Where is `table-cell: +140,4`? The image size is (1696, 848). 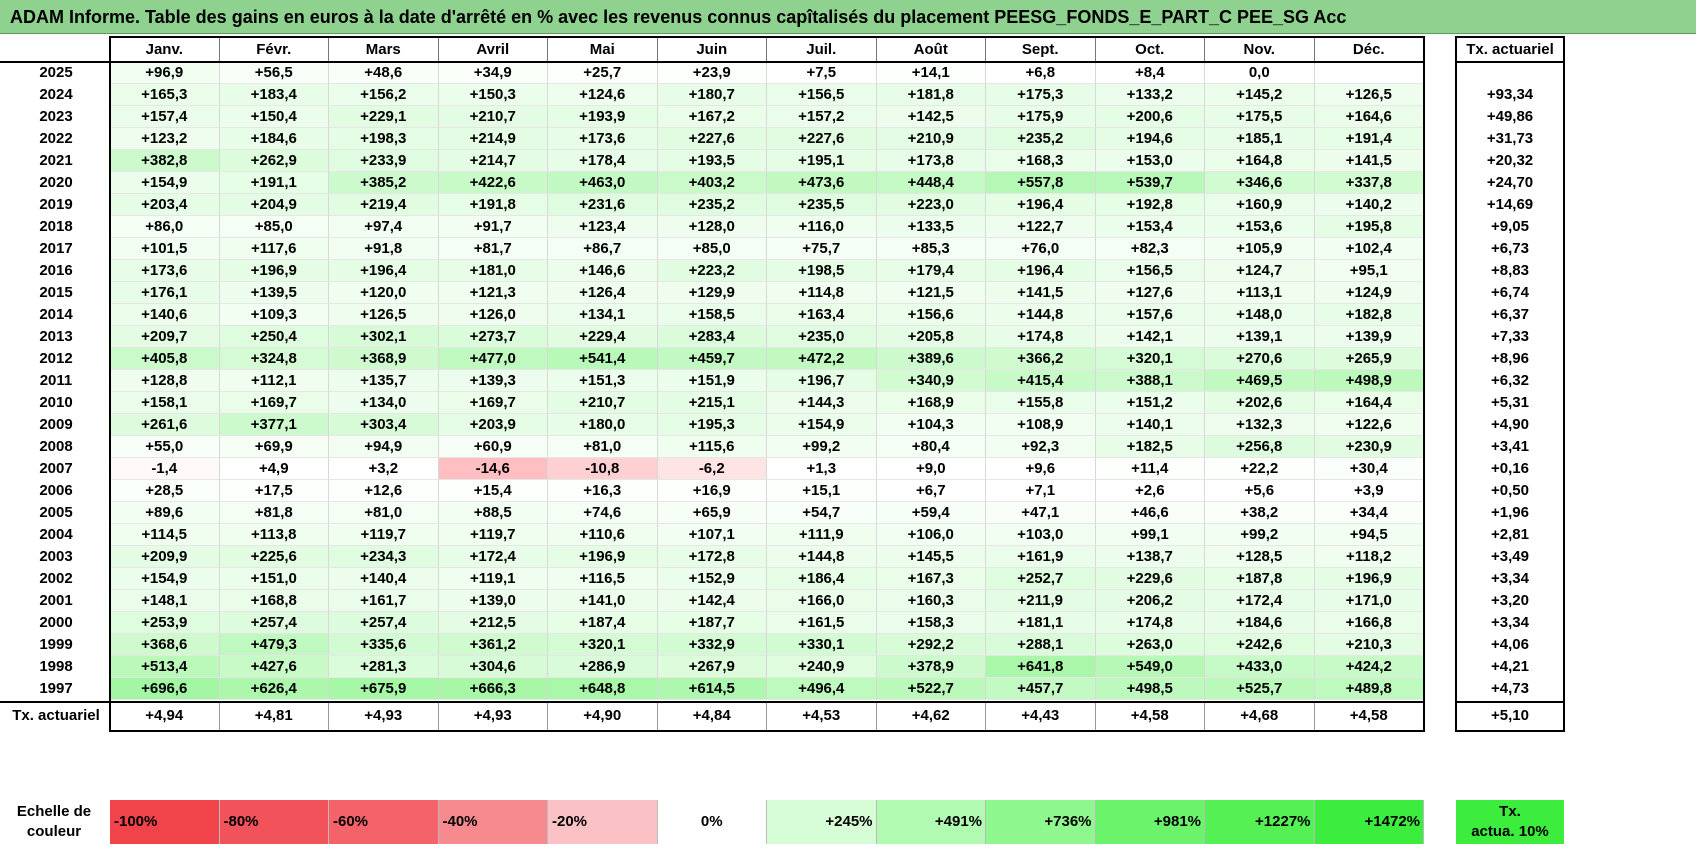
table-cell: +140,4 is located at coordinates (384, 579).